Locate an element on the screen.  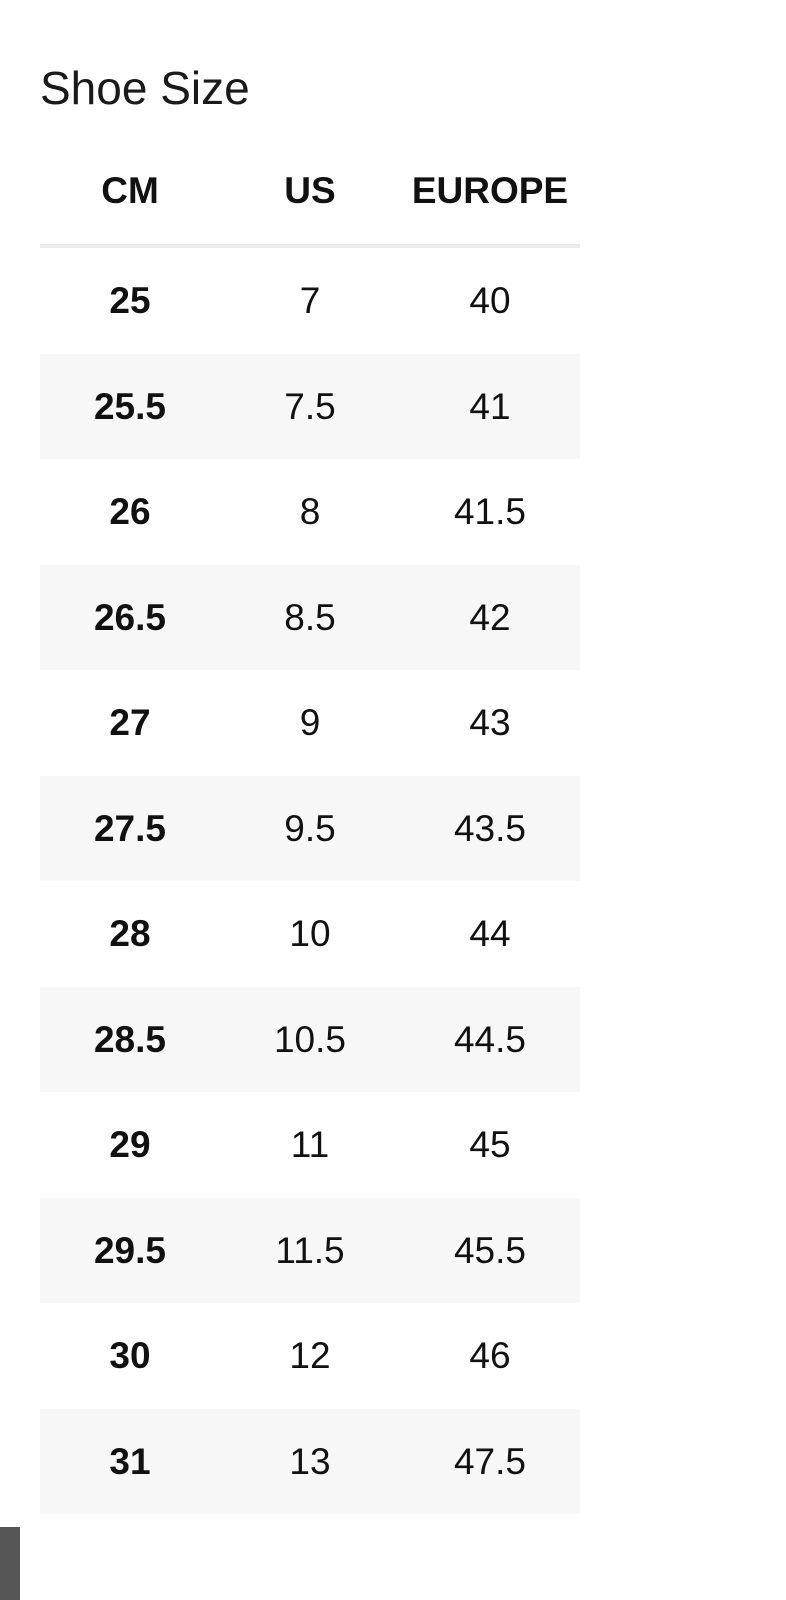
cell-cm: 28 is located at coordinates (130, 933).